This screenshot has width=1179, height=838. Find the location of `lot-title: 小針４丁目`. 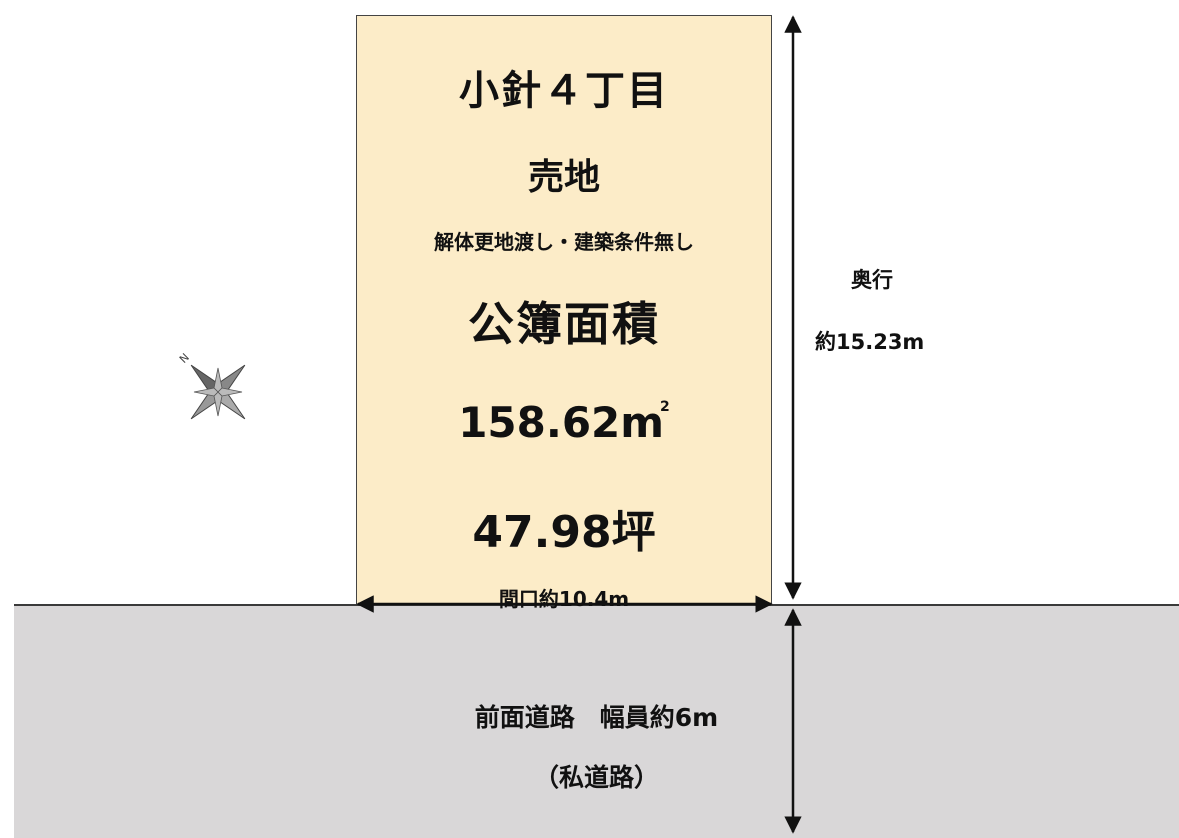

lot-title: 小針４丁目 is located at coordinates (564, 91).